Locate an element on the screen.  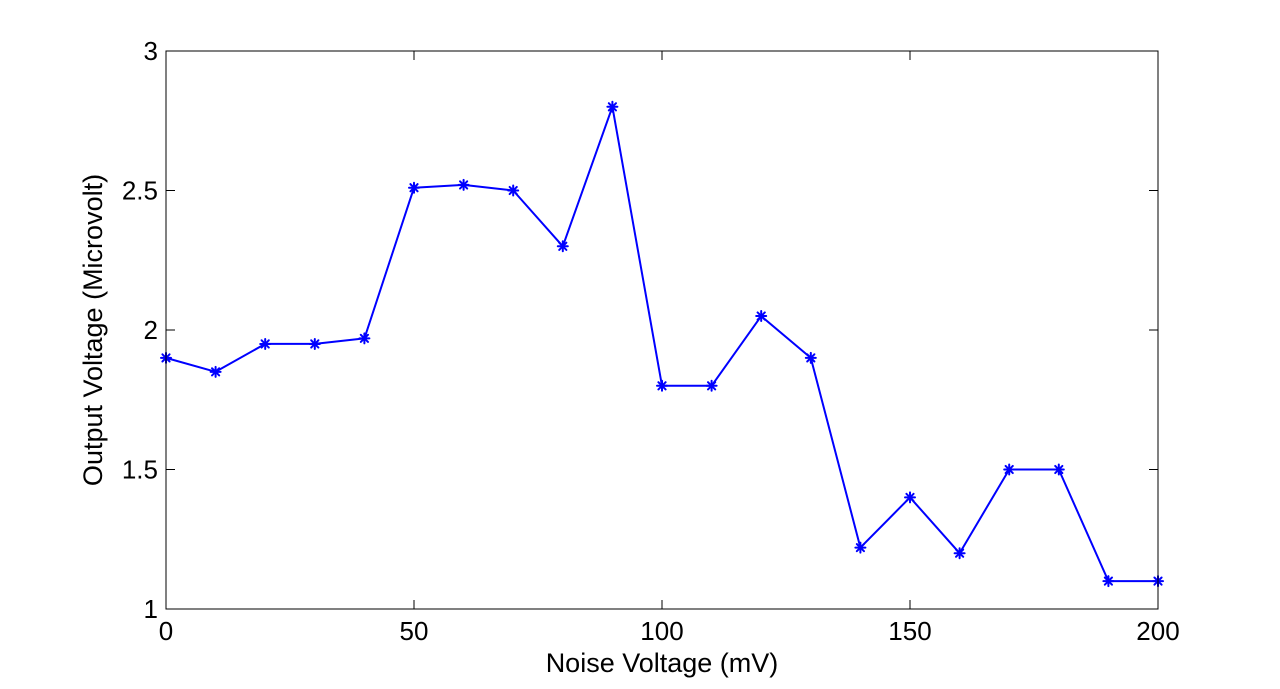
x-tick-label: 100 is located at coordinates (661, 631).